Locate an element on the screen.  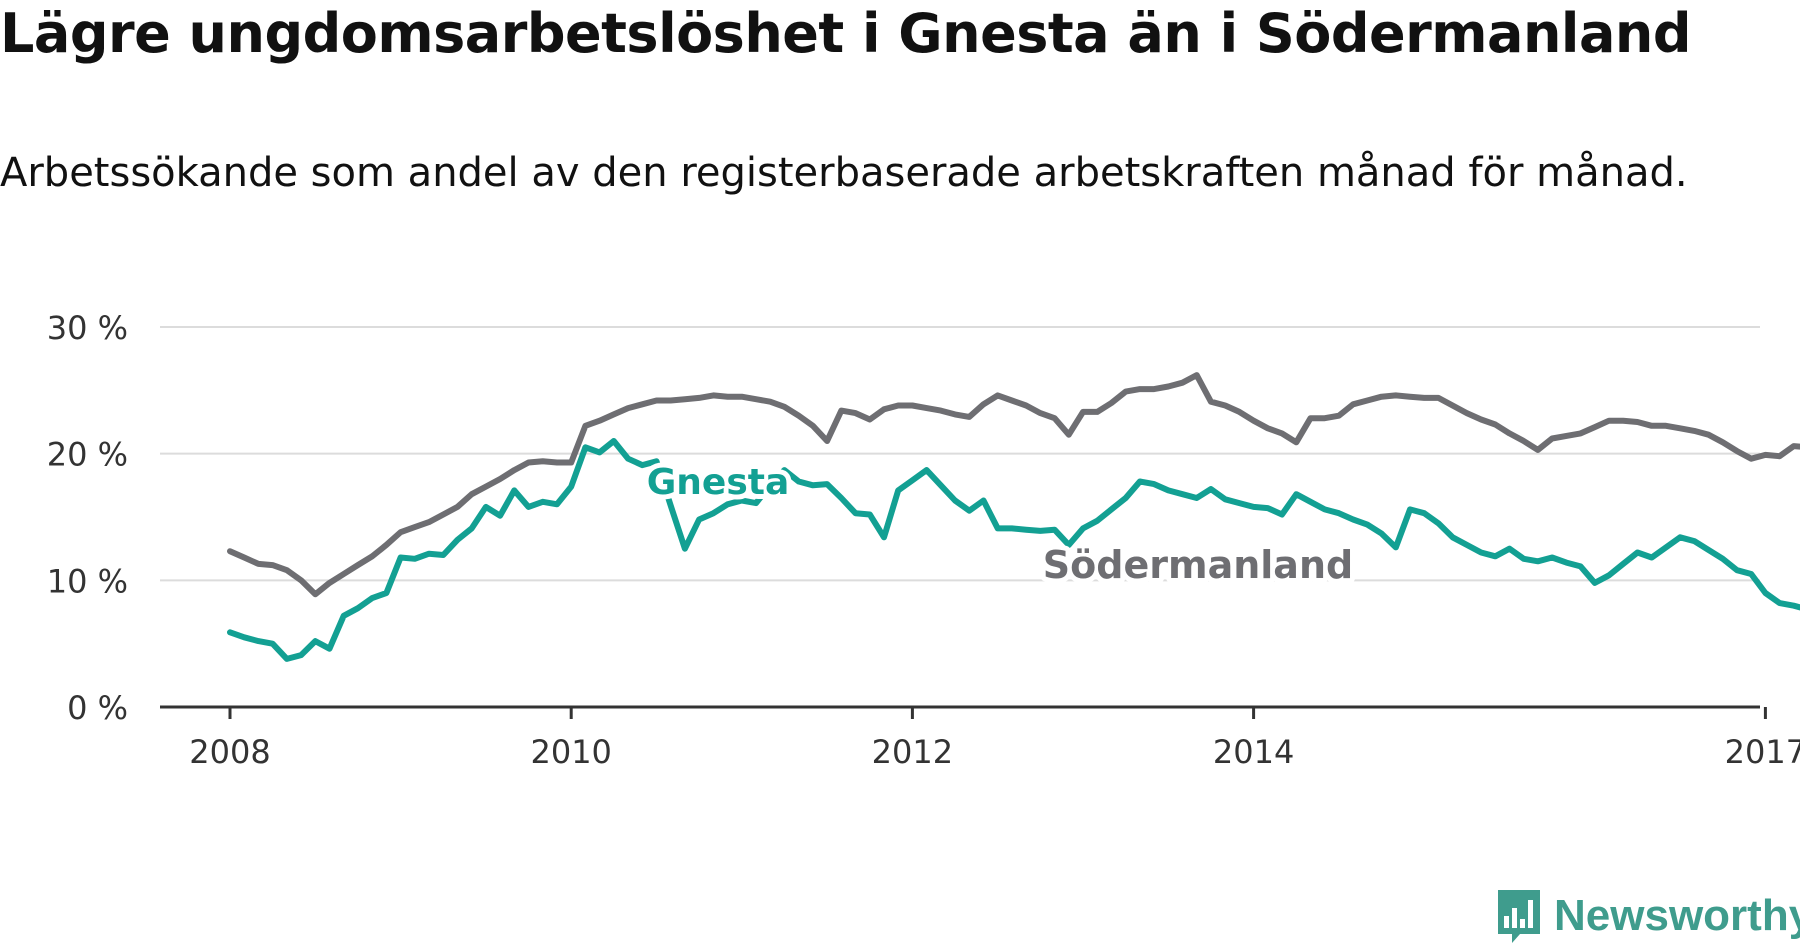
x-tick-label: 2017 is located at coordinates (1762, 752).